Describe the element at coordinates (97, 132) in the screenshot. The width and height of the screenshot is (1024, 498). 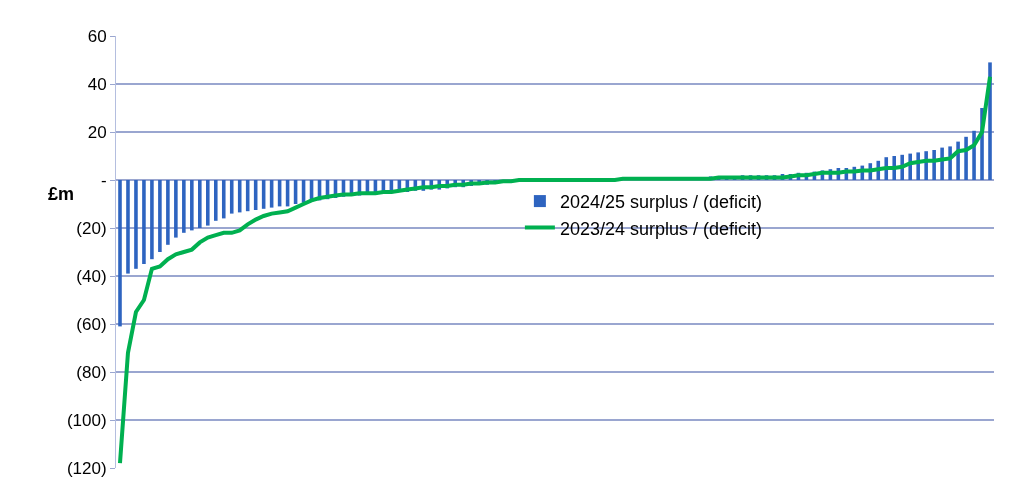
I see `y-tick-label: 20` at that location.